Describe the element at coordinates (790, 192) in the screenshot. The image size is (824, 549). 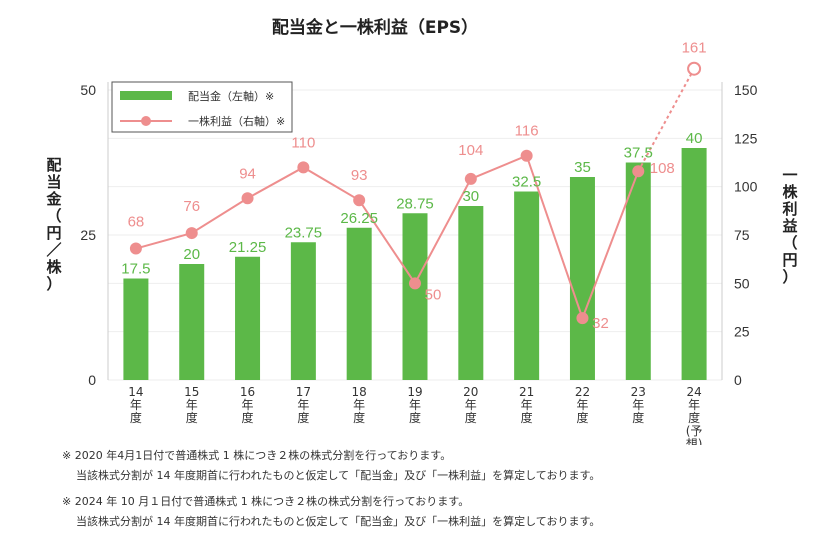
I see `right-axis-title-char: 株` at that location.